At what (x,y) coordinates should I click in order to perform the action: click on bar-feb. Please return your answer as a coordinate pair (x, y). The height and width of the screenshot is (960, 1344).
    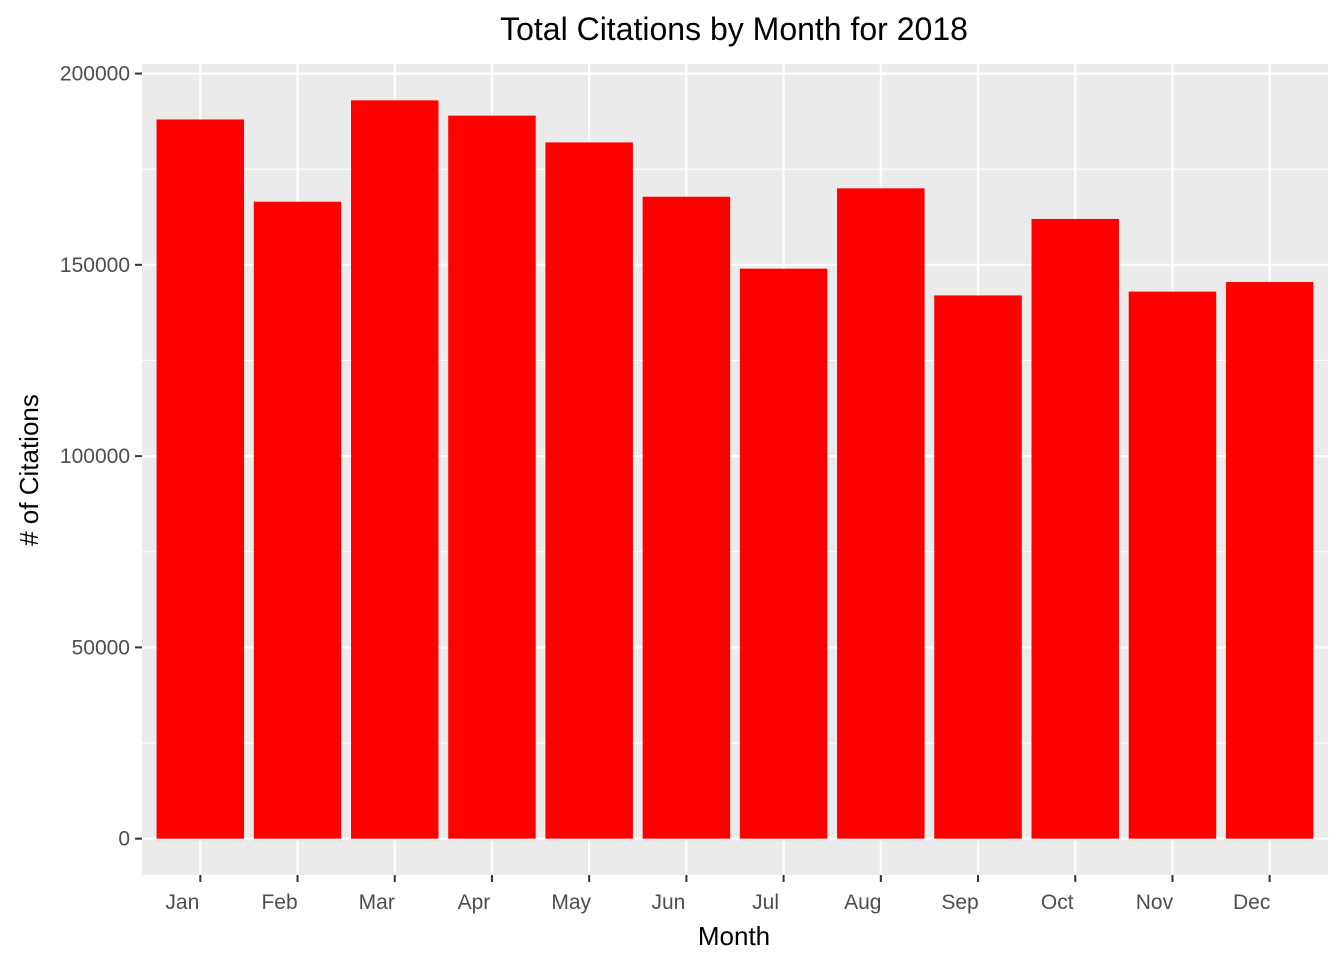
    Looking at the image, I should click on (297, 520).